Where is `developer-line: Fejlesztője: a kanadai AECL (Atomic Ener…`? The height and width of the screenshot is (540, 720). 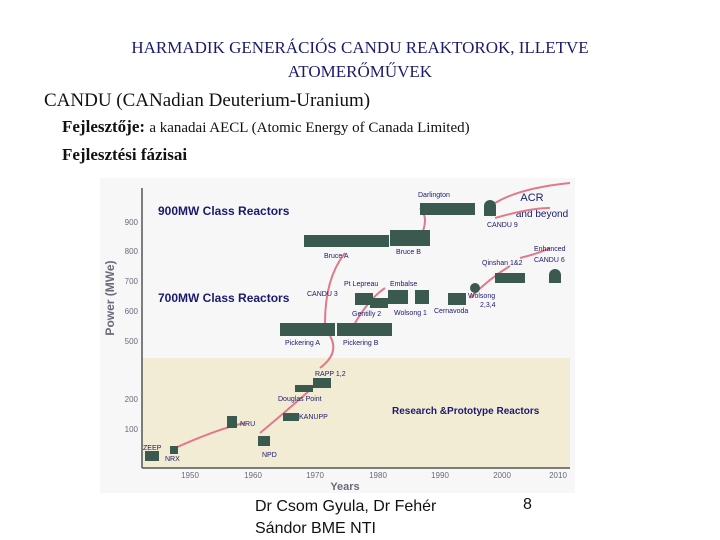 developer-line: Fejlesztője: a kanadai AECL (Atomic Ener… is located at coordinates (266, 127).